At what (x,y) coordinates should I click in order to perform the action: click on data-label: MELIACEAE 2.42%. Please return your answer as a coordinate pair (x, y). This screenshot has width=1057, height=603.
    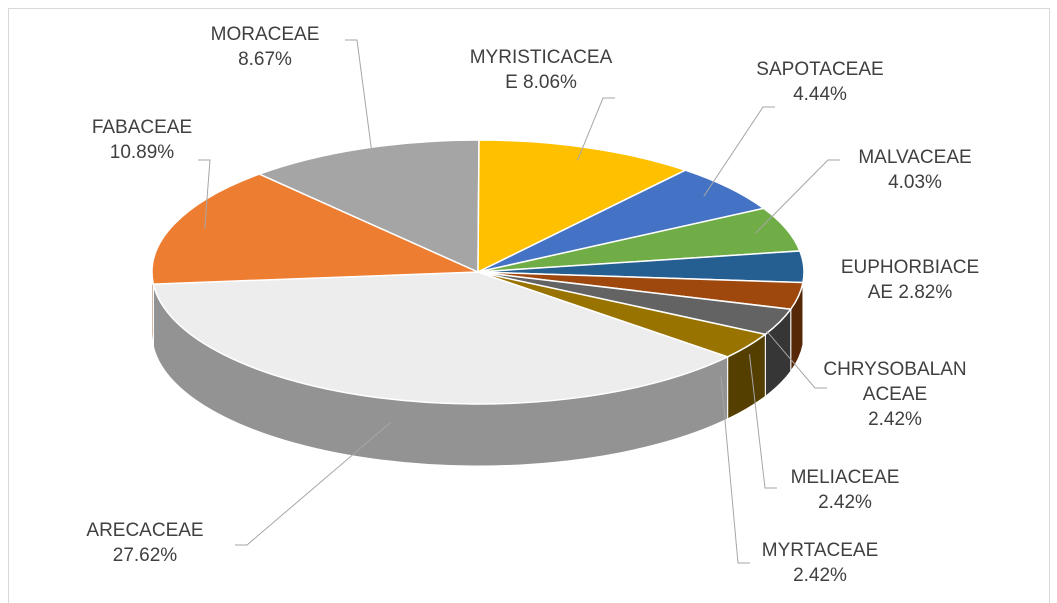
    Looking at the image, I should click on (845, 490).